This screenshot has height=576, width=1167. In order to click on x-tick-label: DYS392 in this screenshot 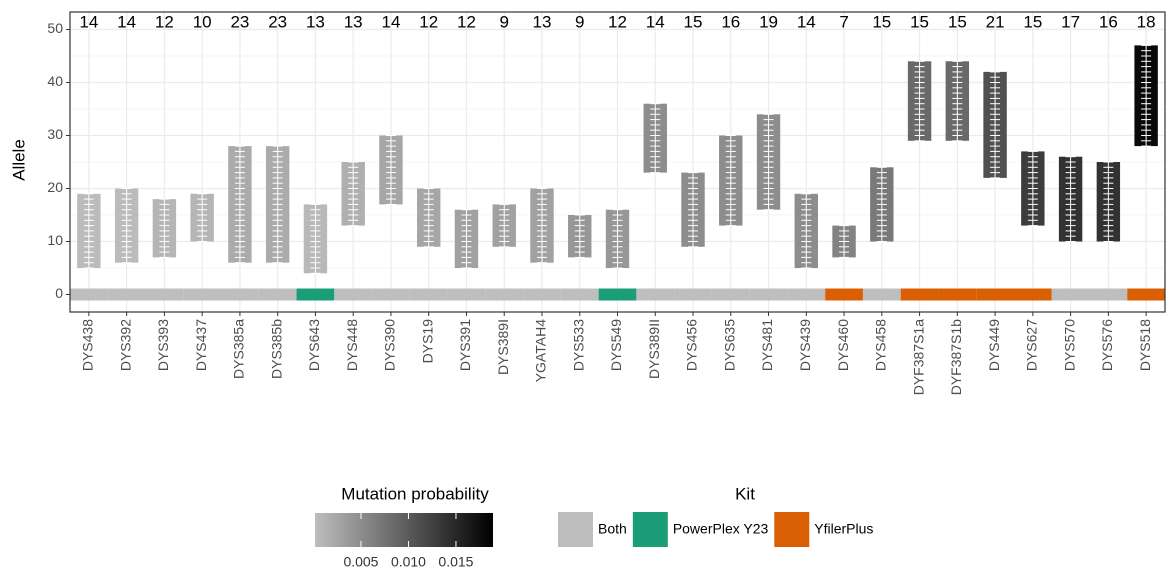, I will do `click(125, 345)`.